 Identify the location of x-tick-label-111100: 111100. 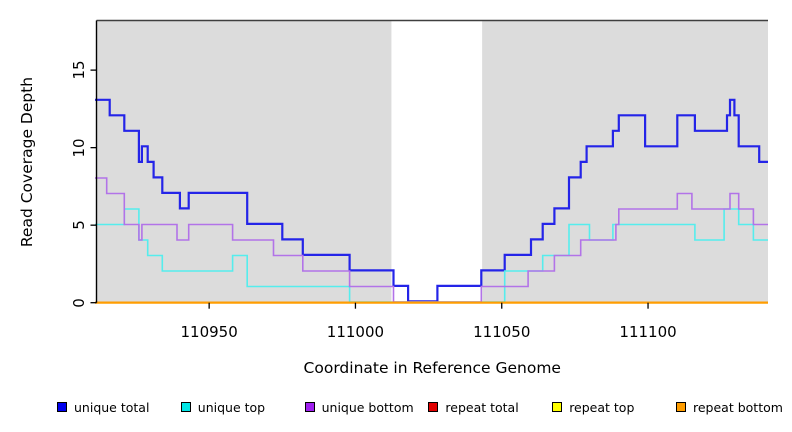
(648, 332).